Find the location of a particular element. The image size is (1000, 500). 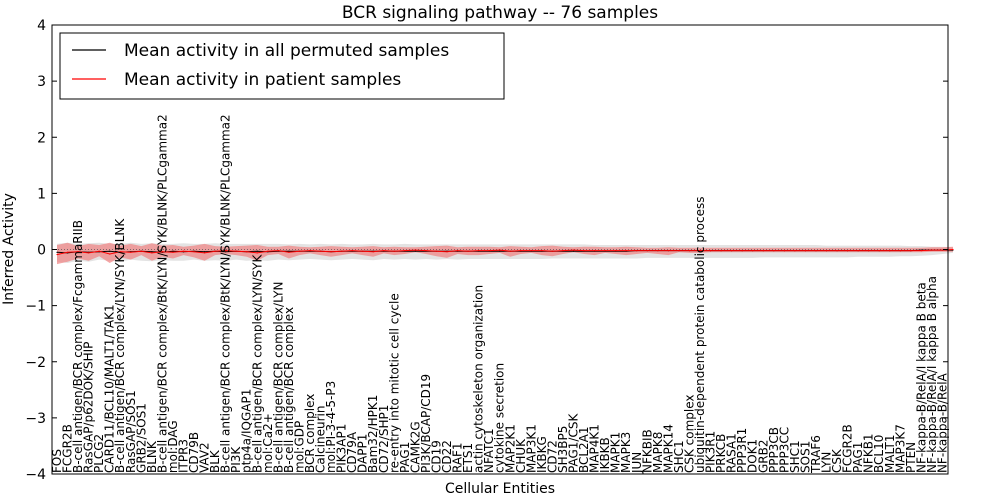

x-tick-label: RasGAP/SOS1 is located at coordinates (131, 431).